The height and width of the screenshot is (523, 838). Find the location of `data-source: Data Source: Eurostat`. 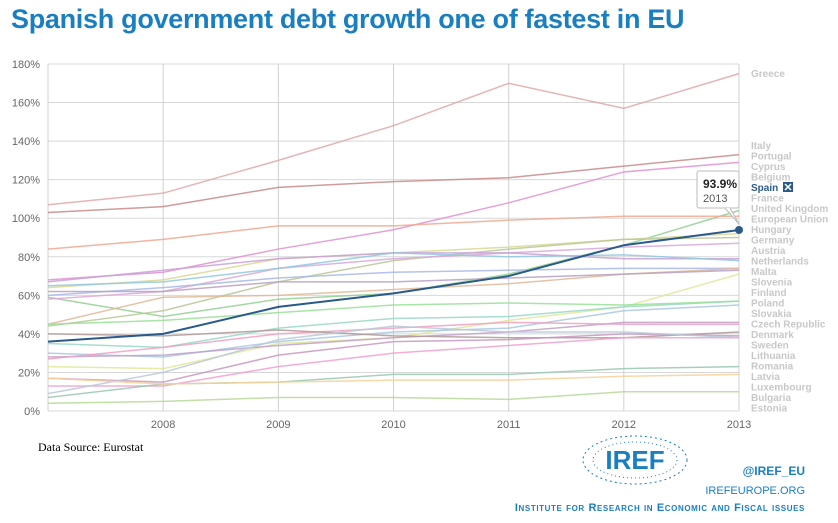

data-source: Data Source: Eurostat is located at coordinates (91, 447).